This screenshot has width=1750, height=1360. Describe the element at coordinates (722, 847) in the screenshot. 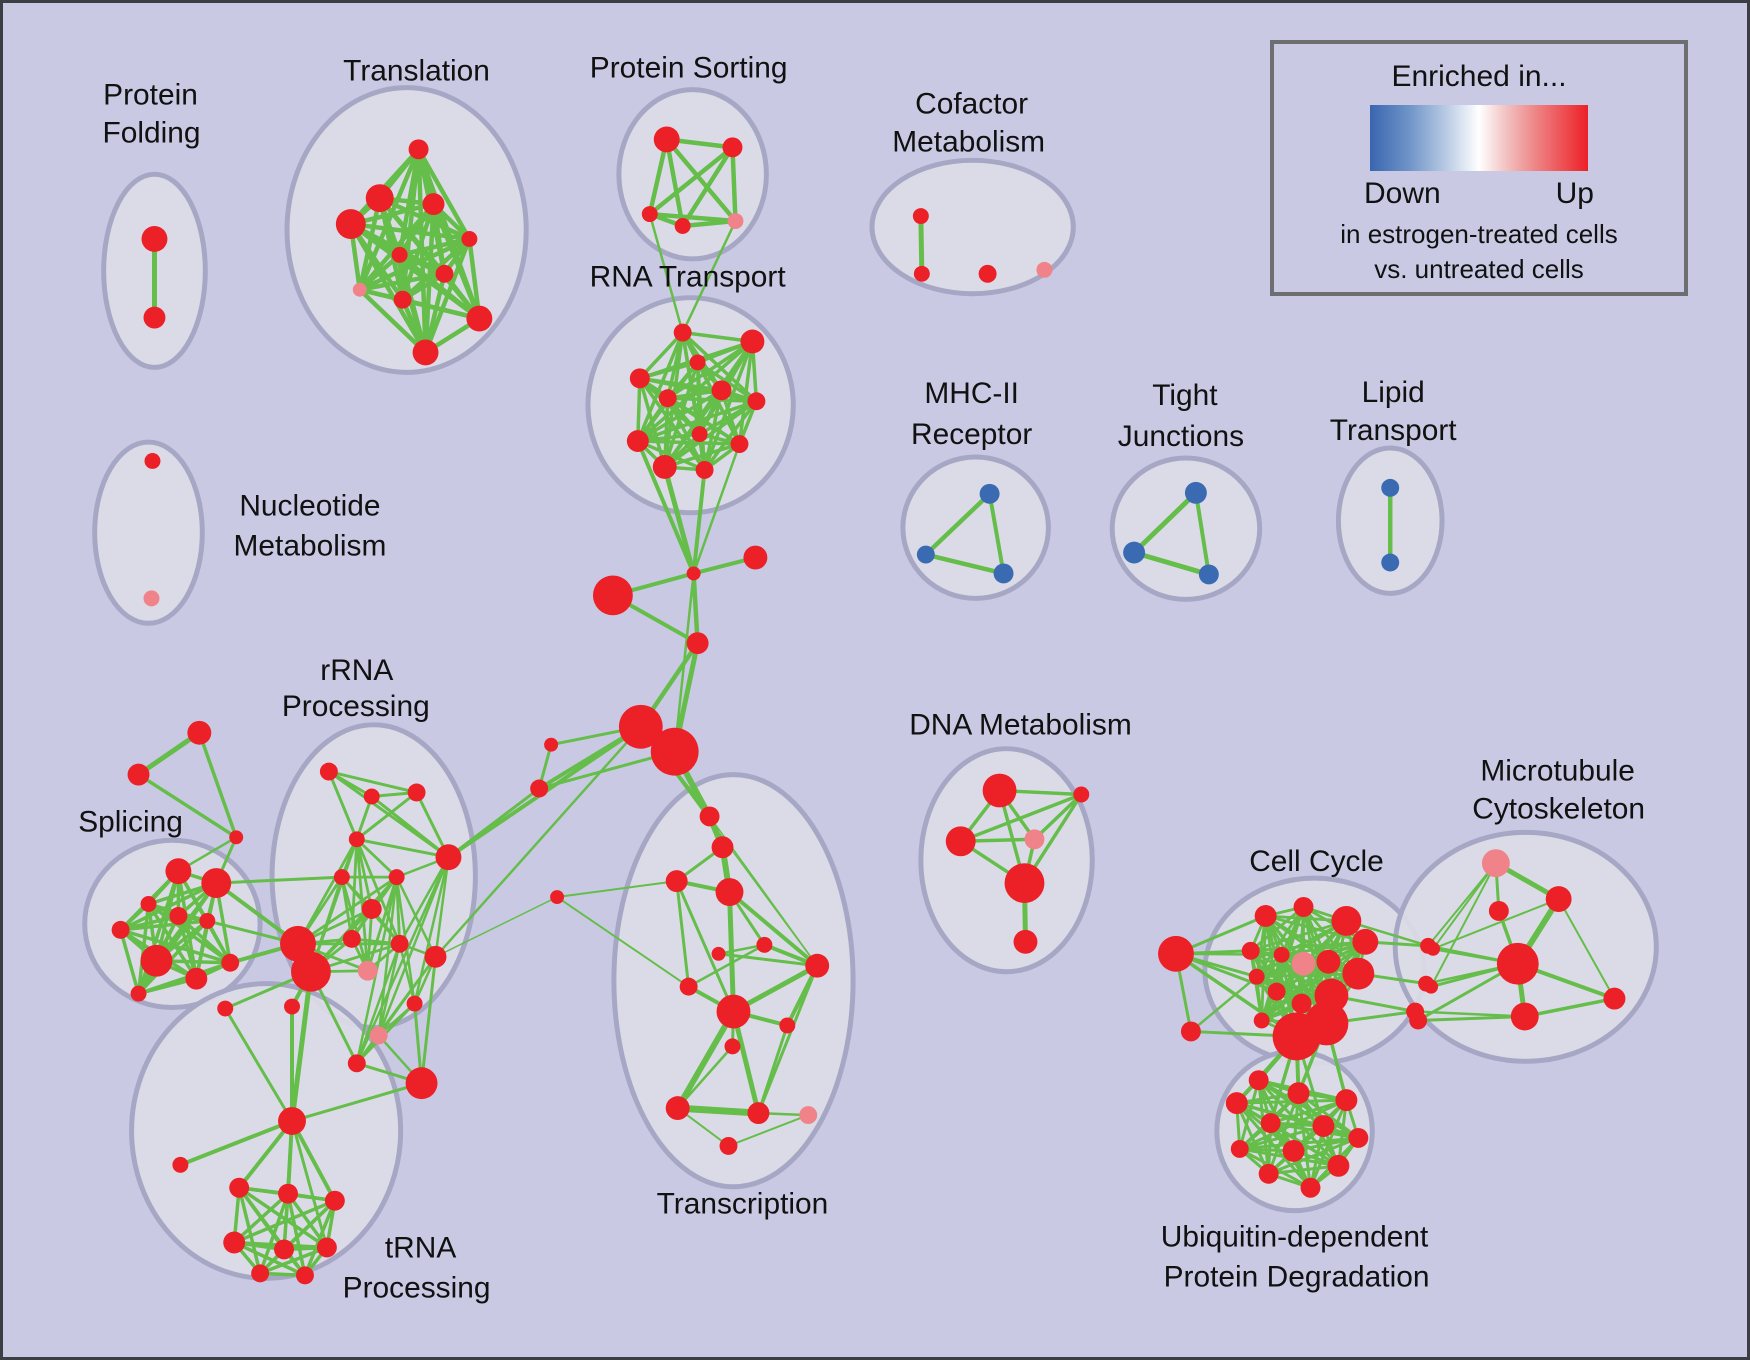

I see `geneset-node-tn2` at that location.